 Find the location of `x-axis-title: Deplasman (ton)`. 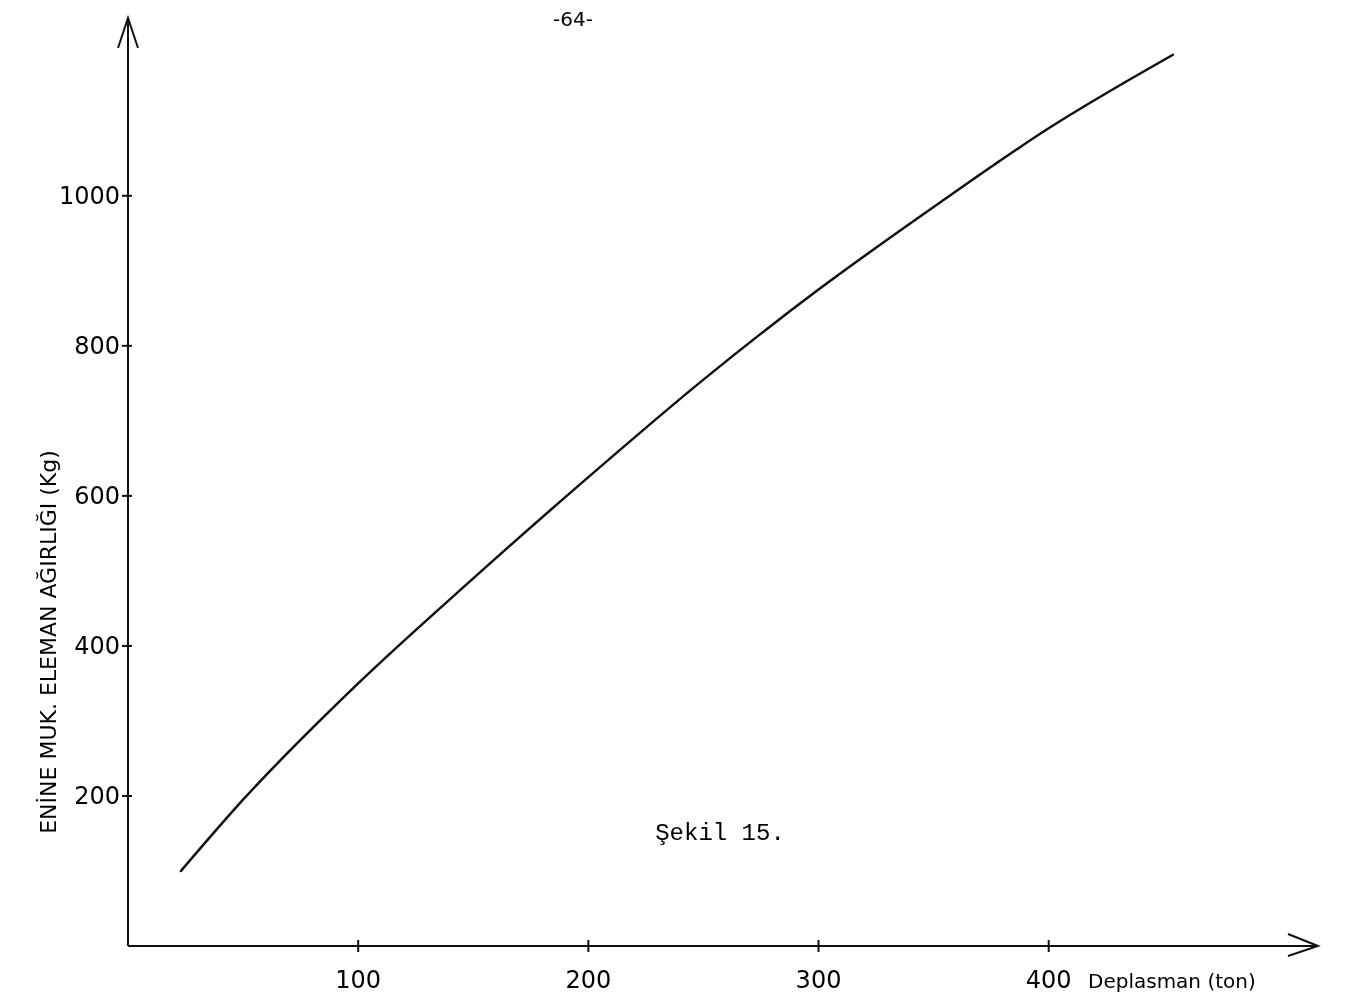

x-axis-title: Deplasman (ton) is located at coordinates (1172, 981).